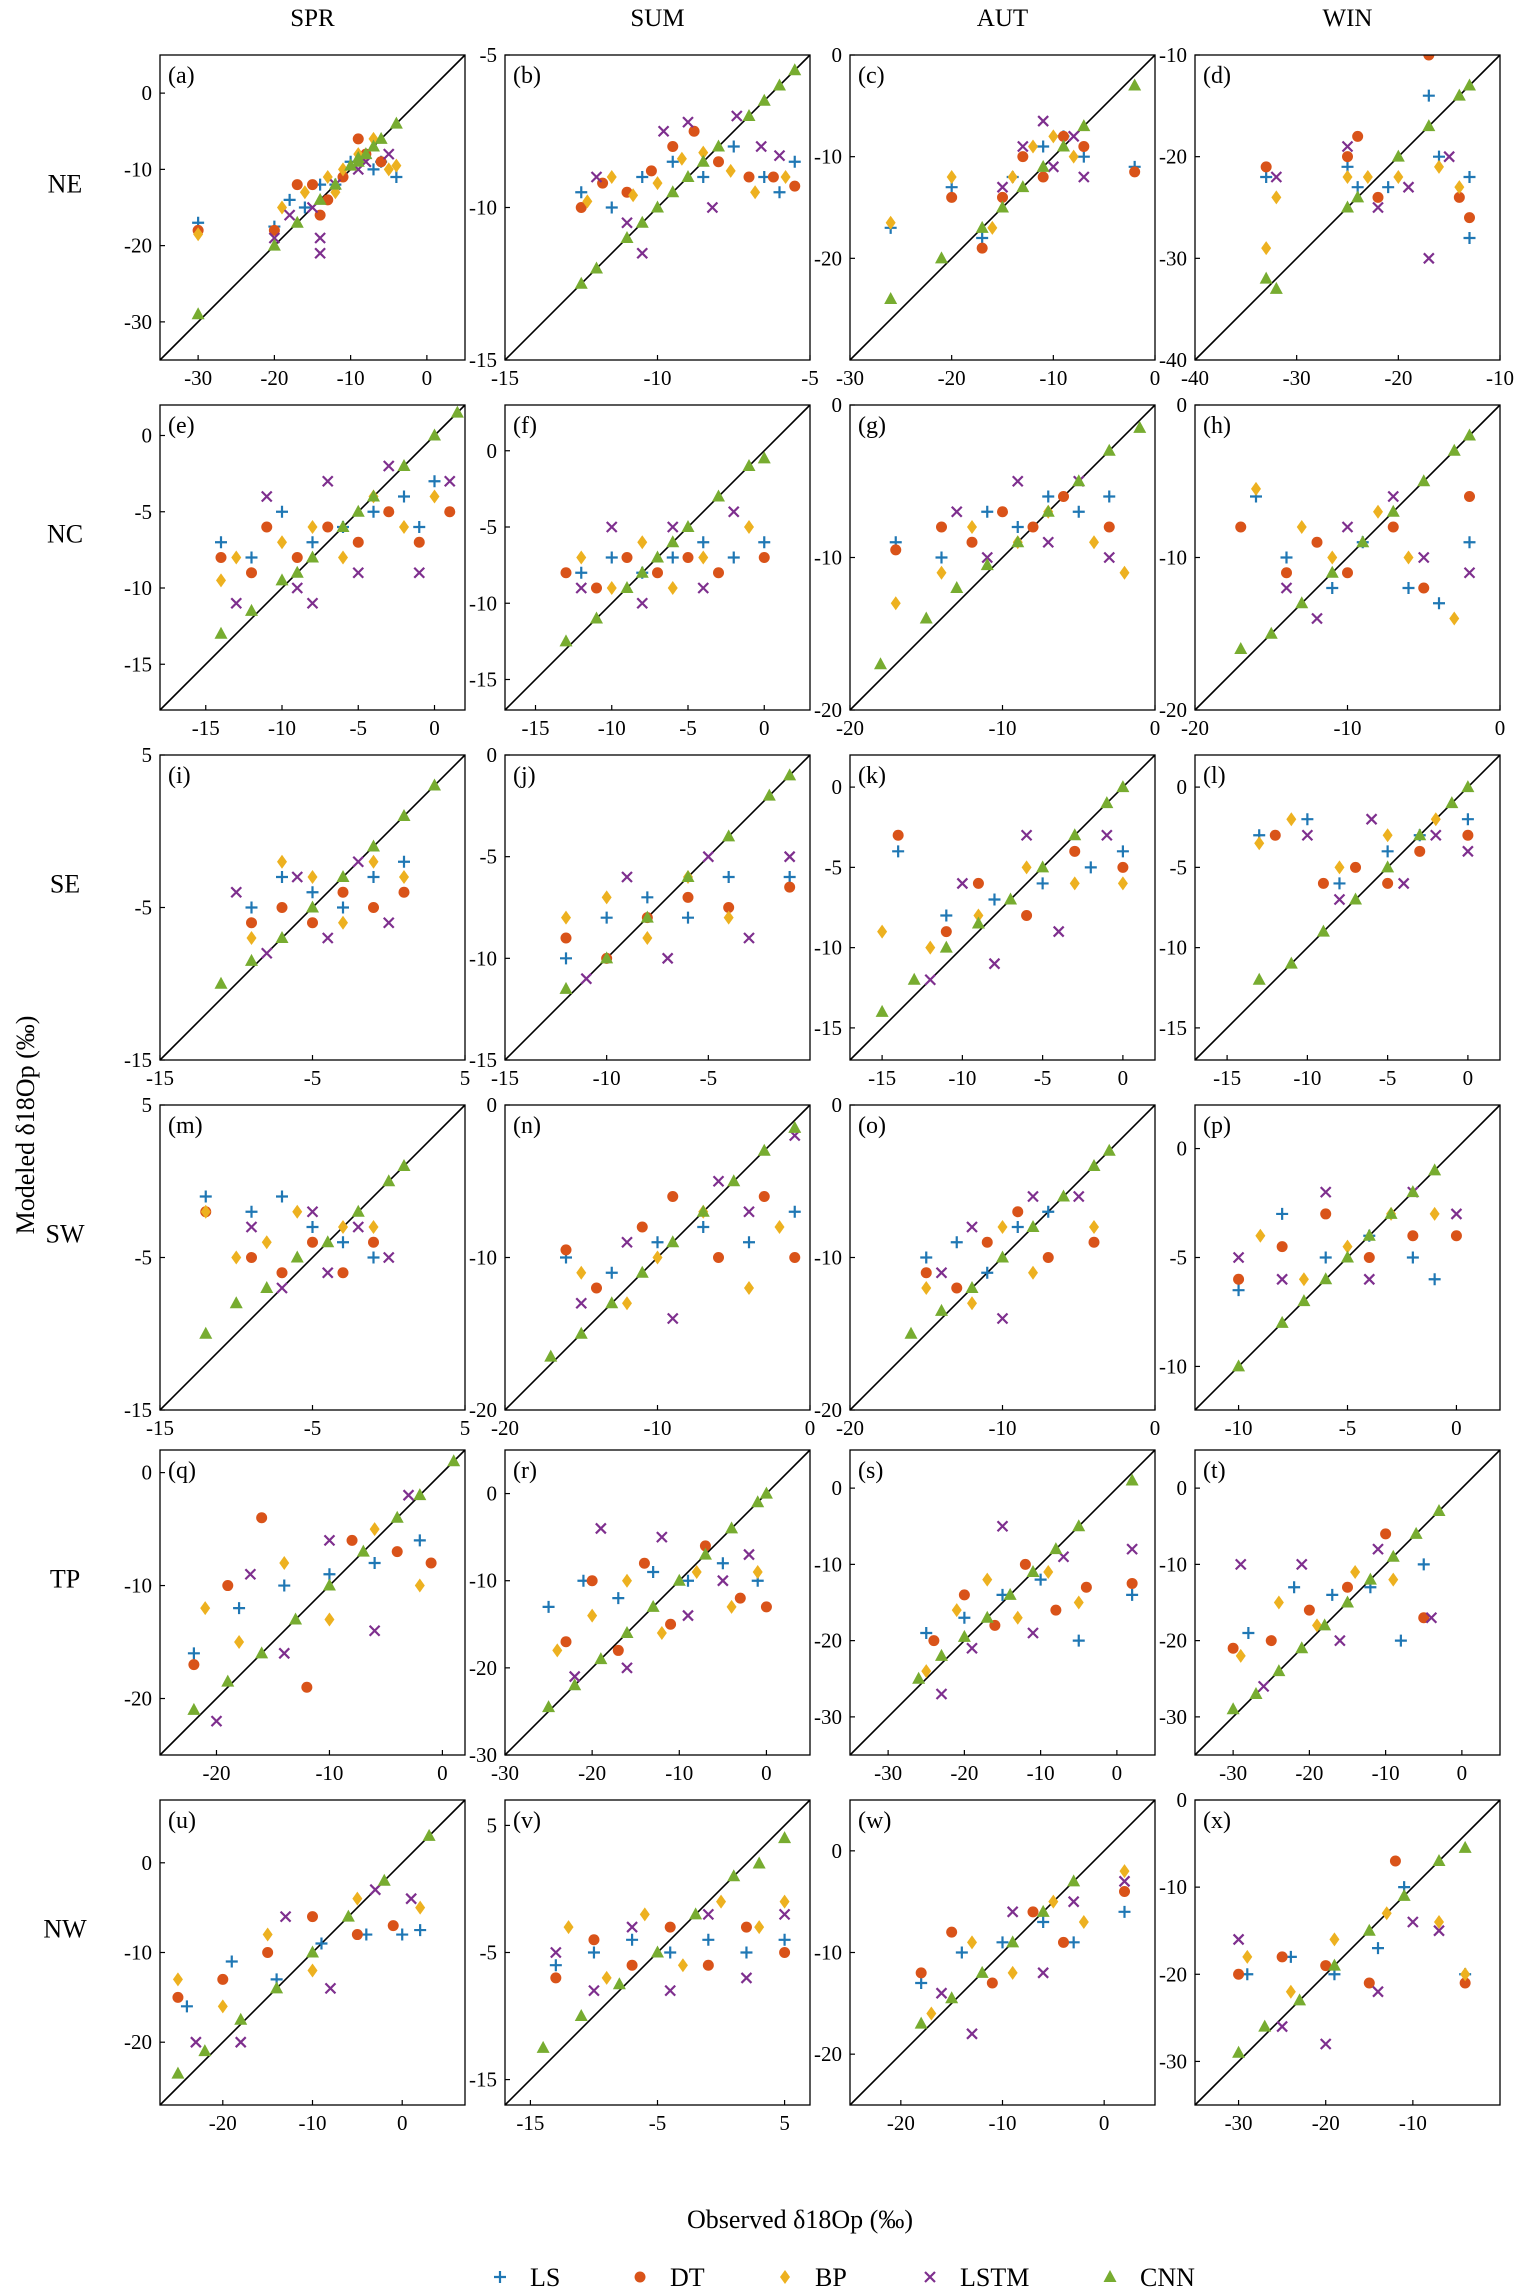 Image resolution: width=1529 pixels, height=2296 pixels. What do you see at coordinates (1309, 1773) in the screenshot?
I see `x-tick-label: -20` at bounding box center [1309, 1773].